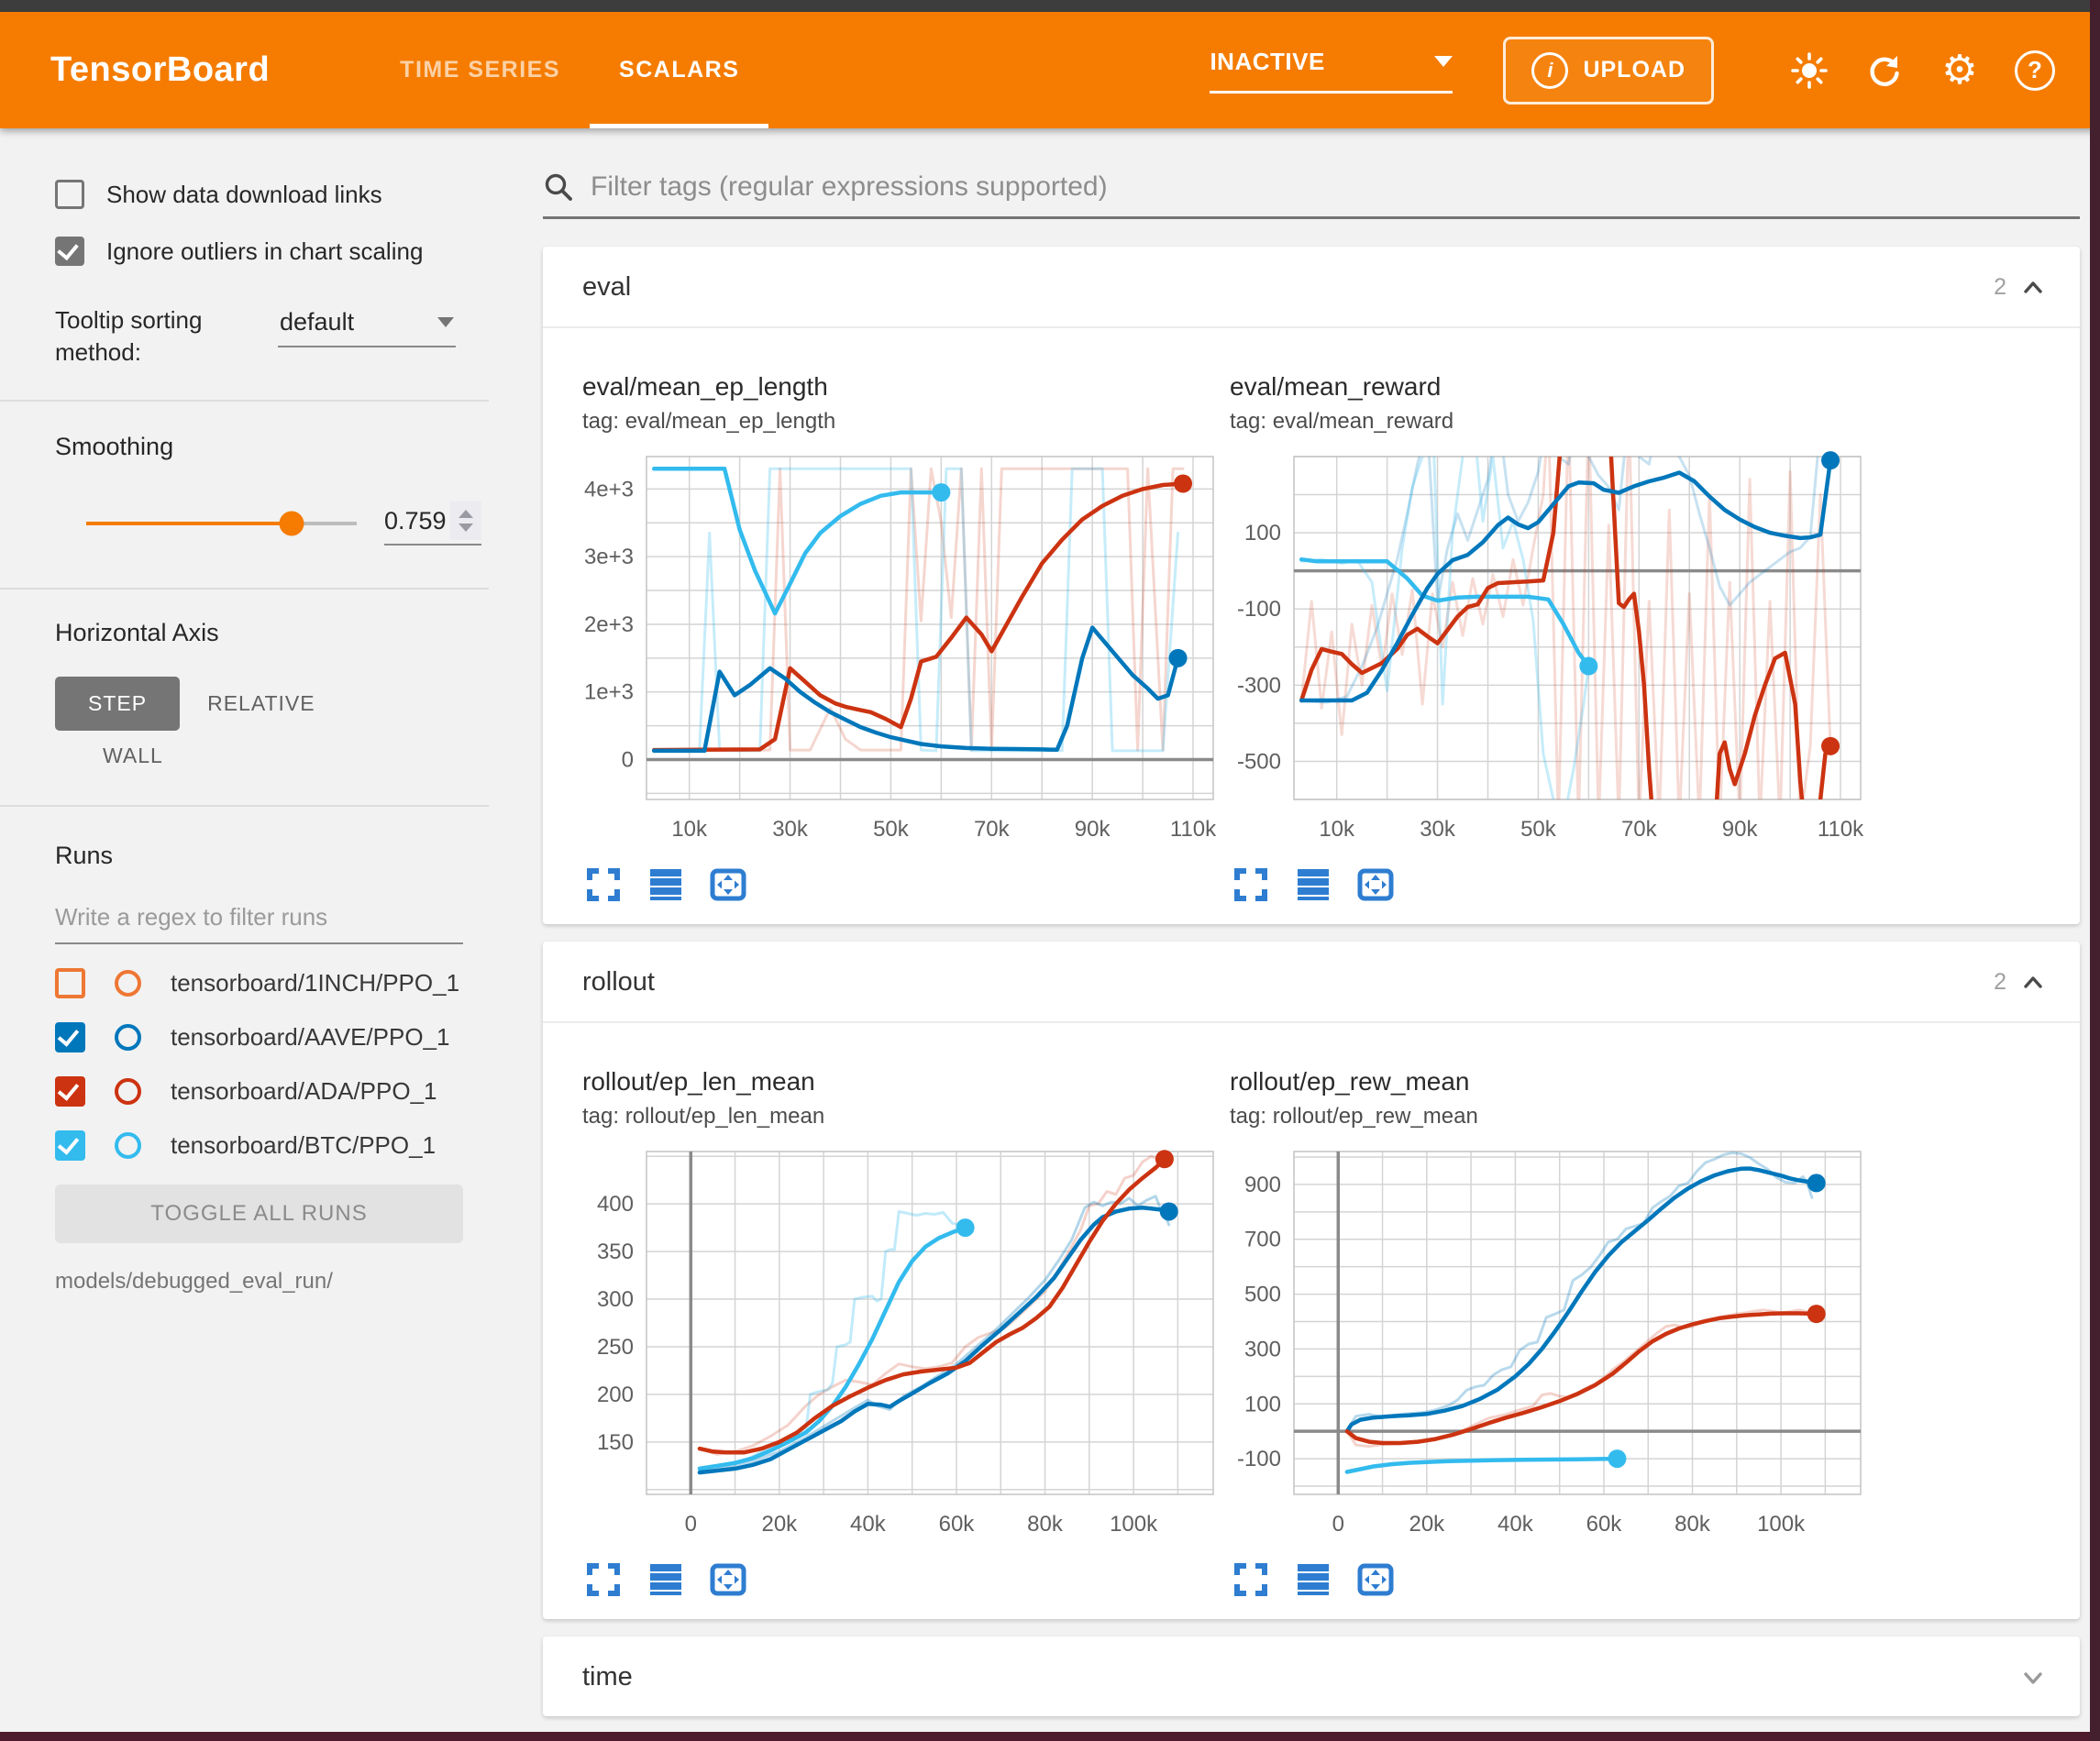  I want to click on runs-filter-input, so click(259, 921).